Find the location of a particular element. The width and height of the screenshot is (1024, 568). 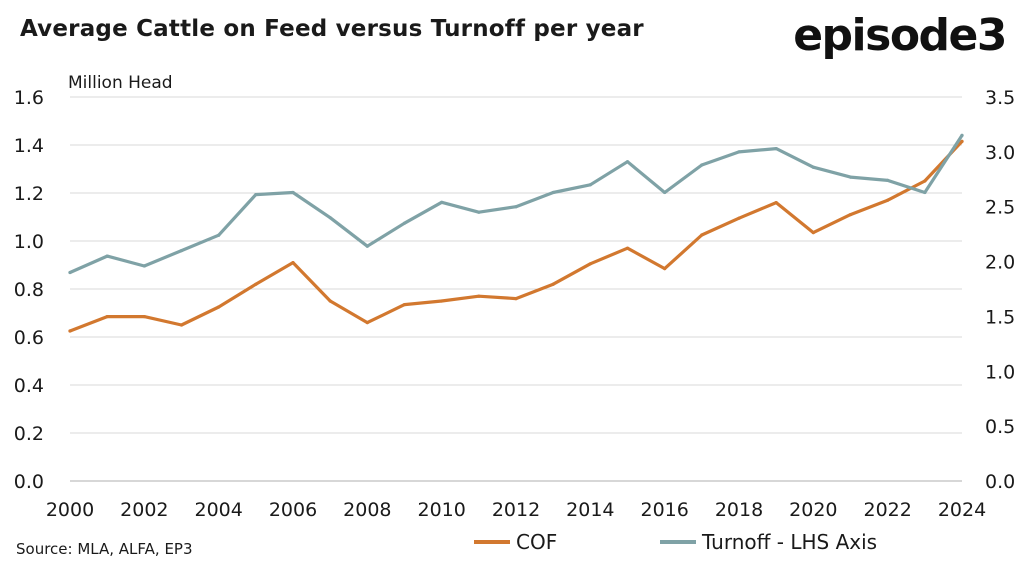

legend-item-cof: COF is located at coordinates (515, 542).